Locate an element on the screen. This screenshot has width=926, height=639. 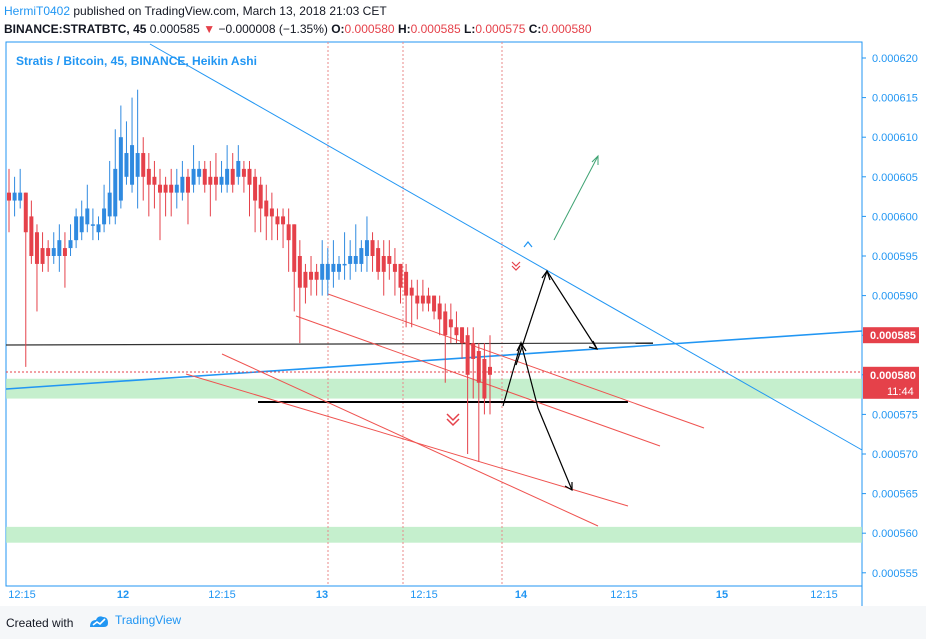
tradingview-link: TradingView is located at coordinates (134, 620).